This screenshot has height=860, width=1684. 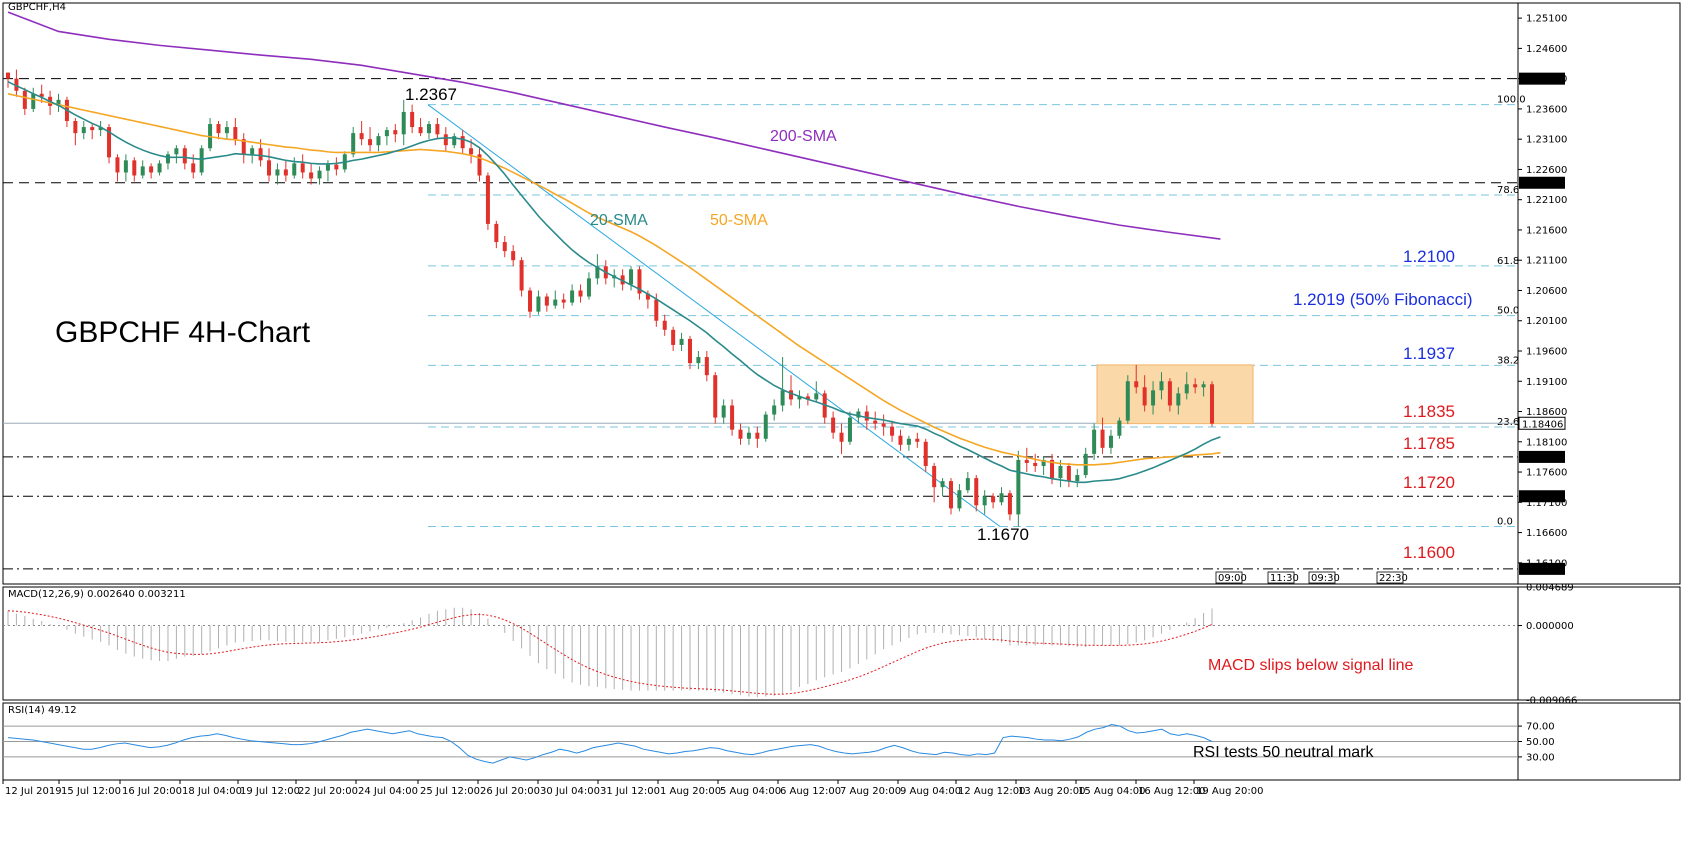 What do you see at coordinates (1311, 665) in the screenshot?
I see `macd-note: MACD slips below signal line` at bounding box center [1311, 665].